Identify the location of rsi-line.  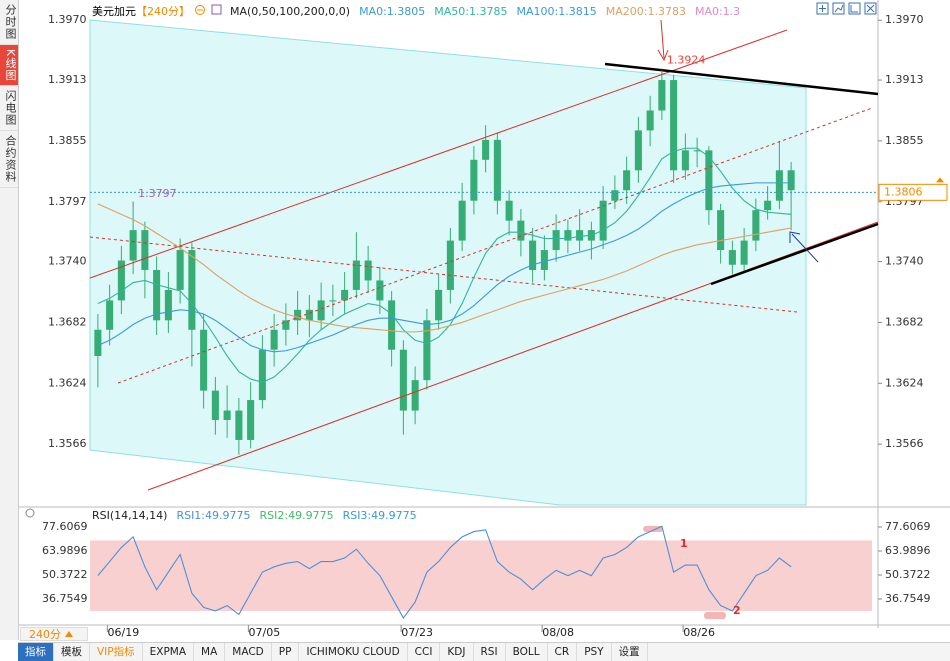
(444, 572).